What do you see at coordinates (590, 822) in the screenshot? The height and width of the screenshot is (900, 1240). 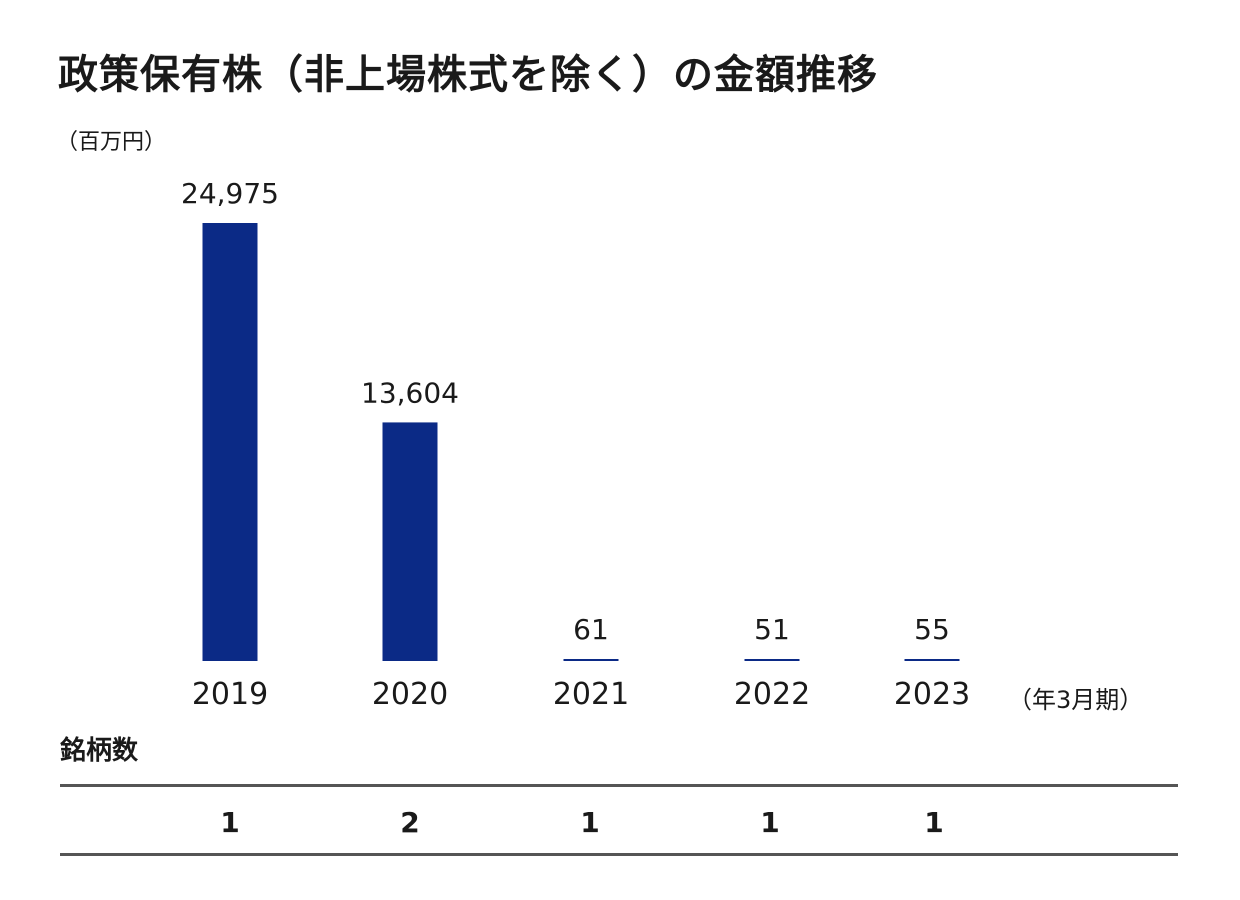 I see `count-2021: 1` at bounding box center [590, 822].